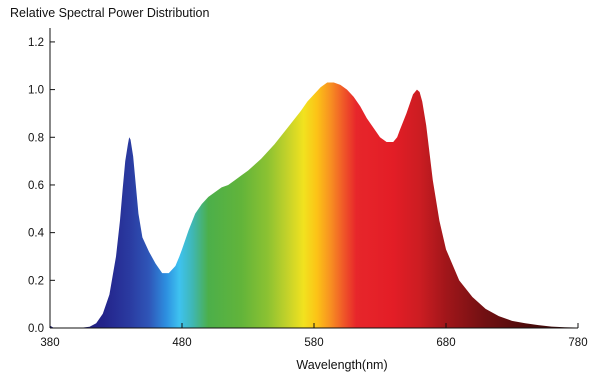  What do you see at coordinates (36, 138) in the screenshot?
I see `y-tick-label: 0.8` at bounding box center [36, 138].